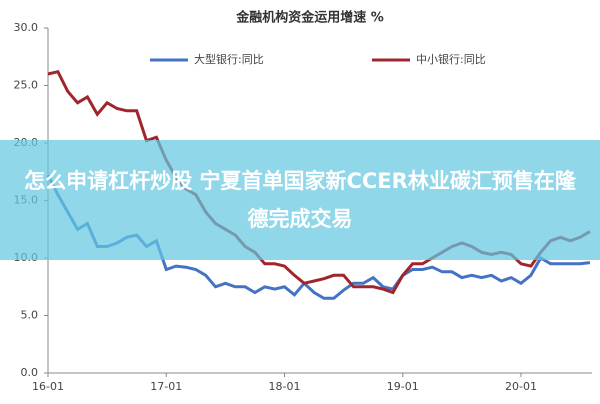 Image resolution: width=600 pixels, height=404 pixels. I want to click on x-tick-label: 20-01, so click(521, 386).